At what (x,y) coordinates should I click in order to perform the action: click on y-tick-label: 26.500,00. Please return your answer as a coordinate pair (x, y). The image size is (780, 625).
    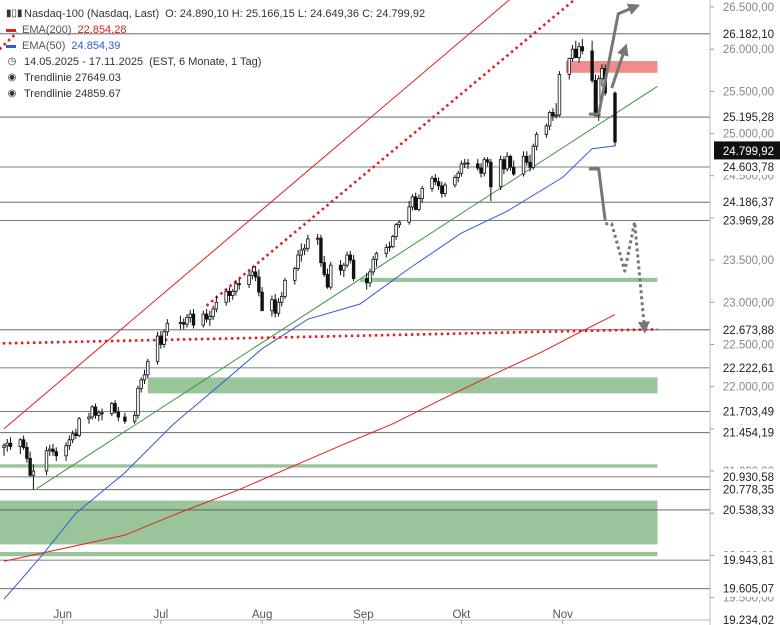
    Looking at the image, I should click on (748, 8).